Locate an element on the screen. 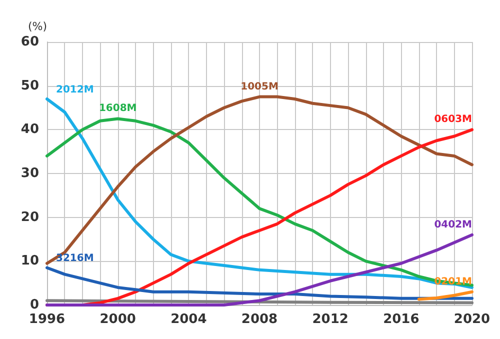  x-tick-label: 2004 is located at coordinates (188, 319).